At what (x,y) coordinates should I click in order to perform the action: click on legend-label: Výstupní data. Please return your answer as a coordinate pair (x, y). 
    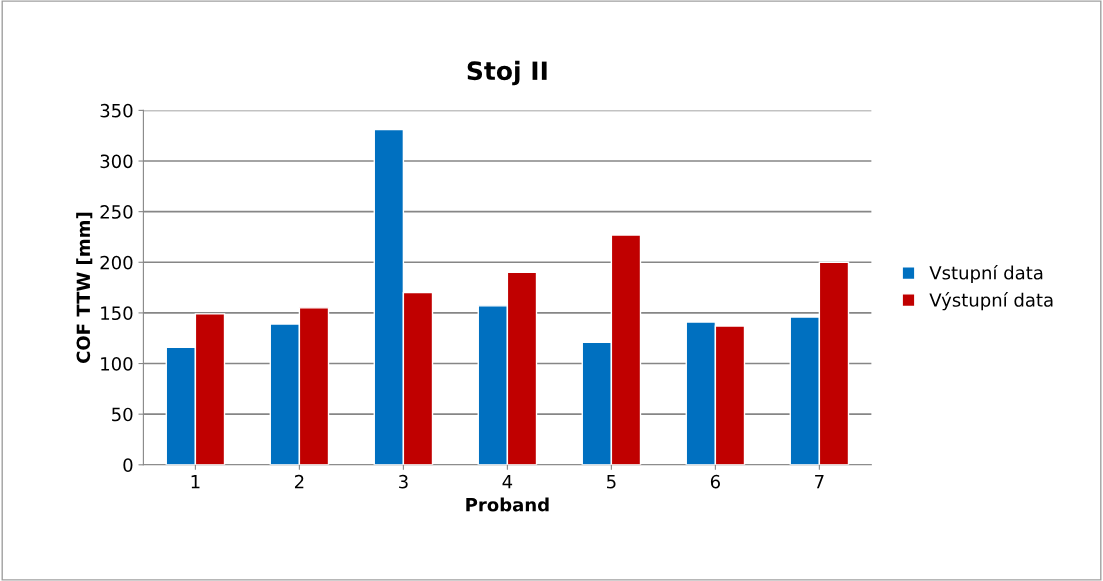
    Looking at the image, I should click on (991, 301).